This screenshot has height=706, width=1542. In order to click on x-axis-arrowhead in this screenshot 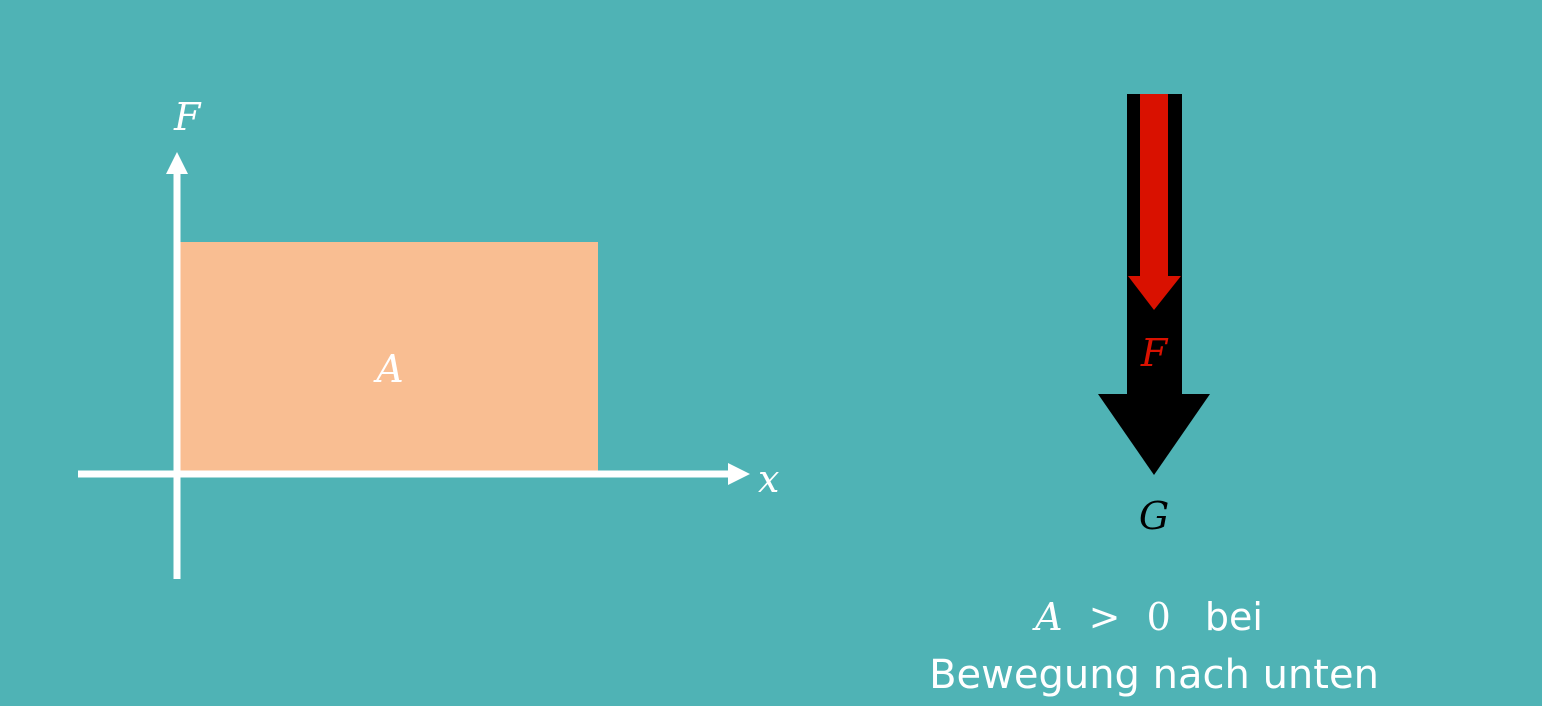, I will do `click(739, 474)`.